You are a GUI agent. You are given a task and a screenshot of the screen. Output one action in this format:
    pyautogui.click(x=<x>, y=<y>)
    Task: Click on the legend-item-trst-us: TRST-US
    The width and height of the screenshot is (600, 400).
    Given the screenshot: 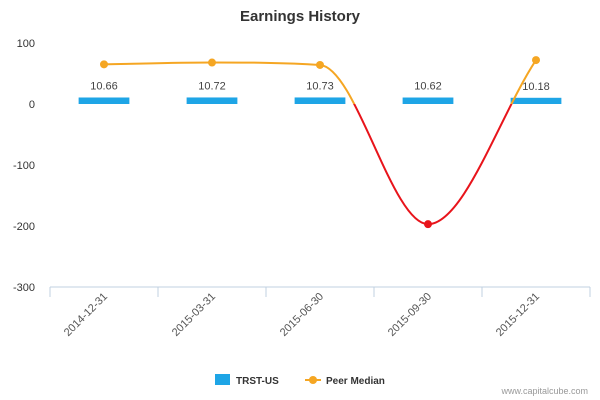 What is the action you would take?
    pyautogui.click(x=247, y=380)
    